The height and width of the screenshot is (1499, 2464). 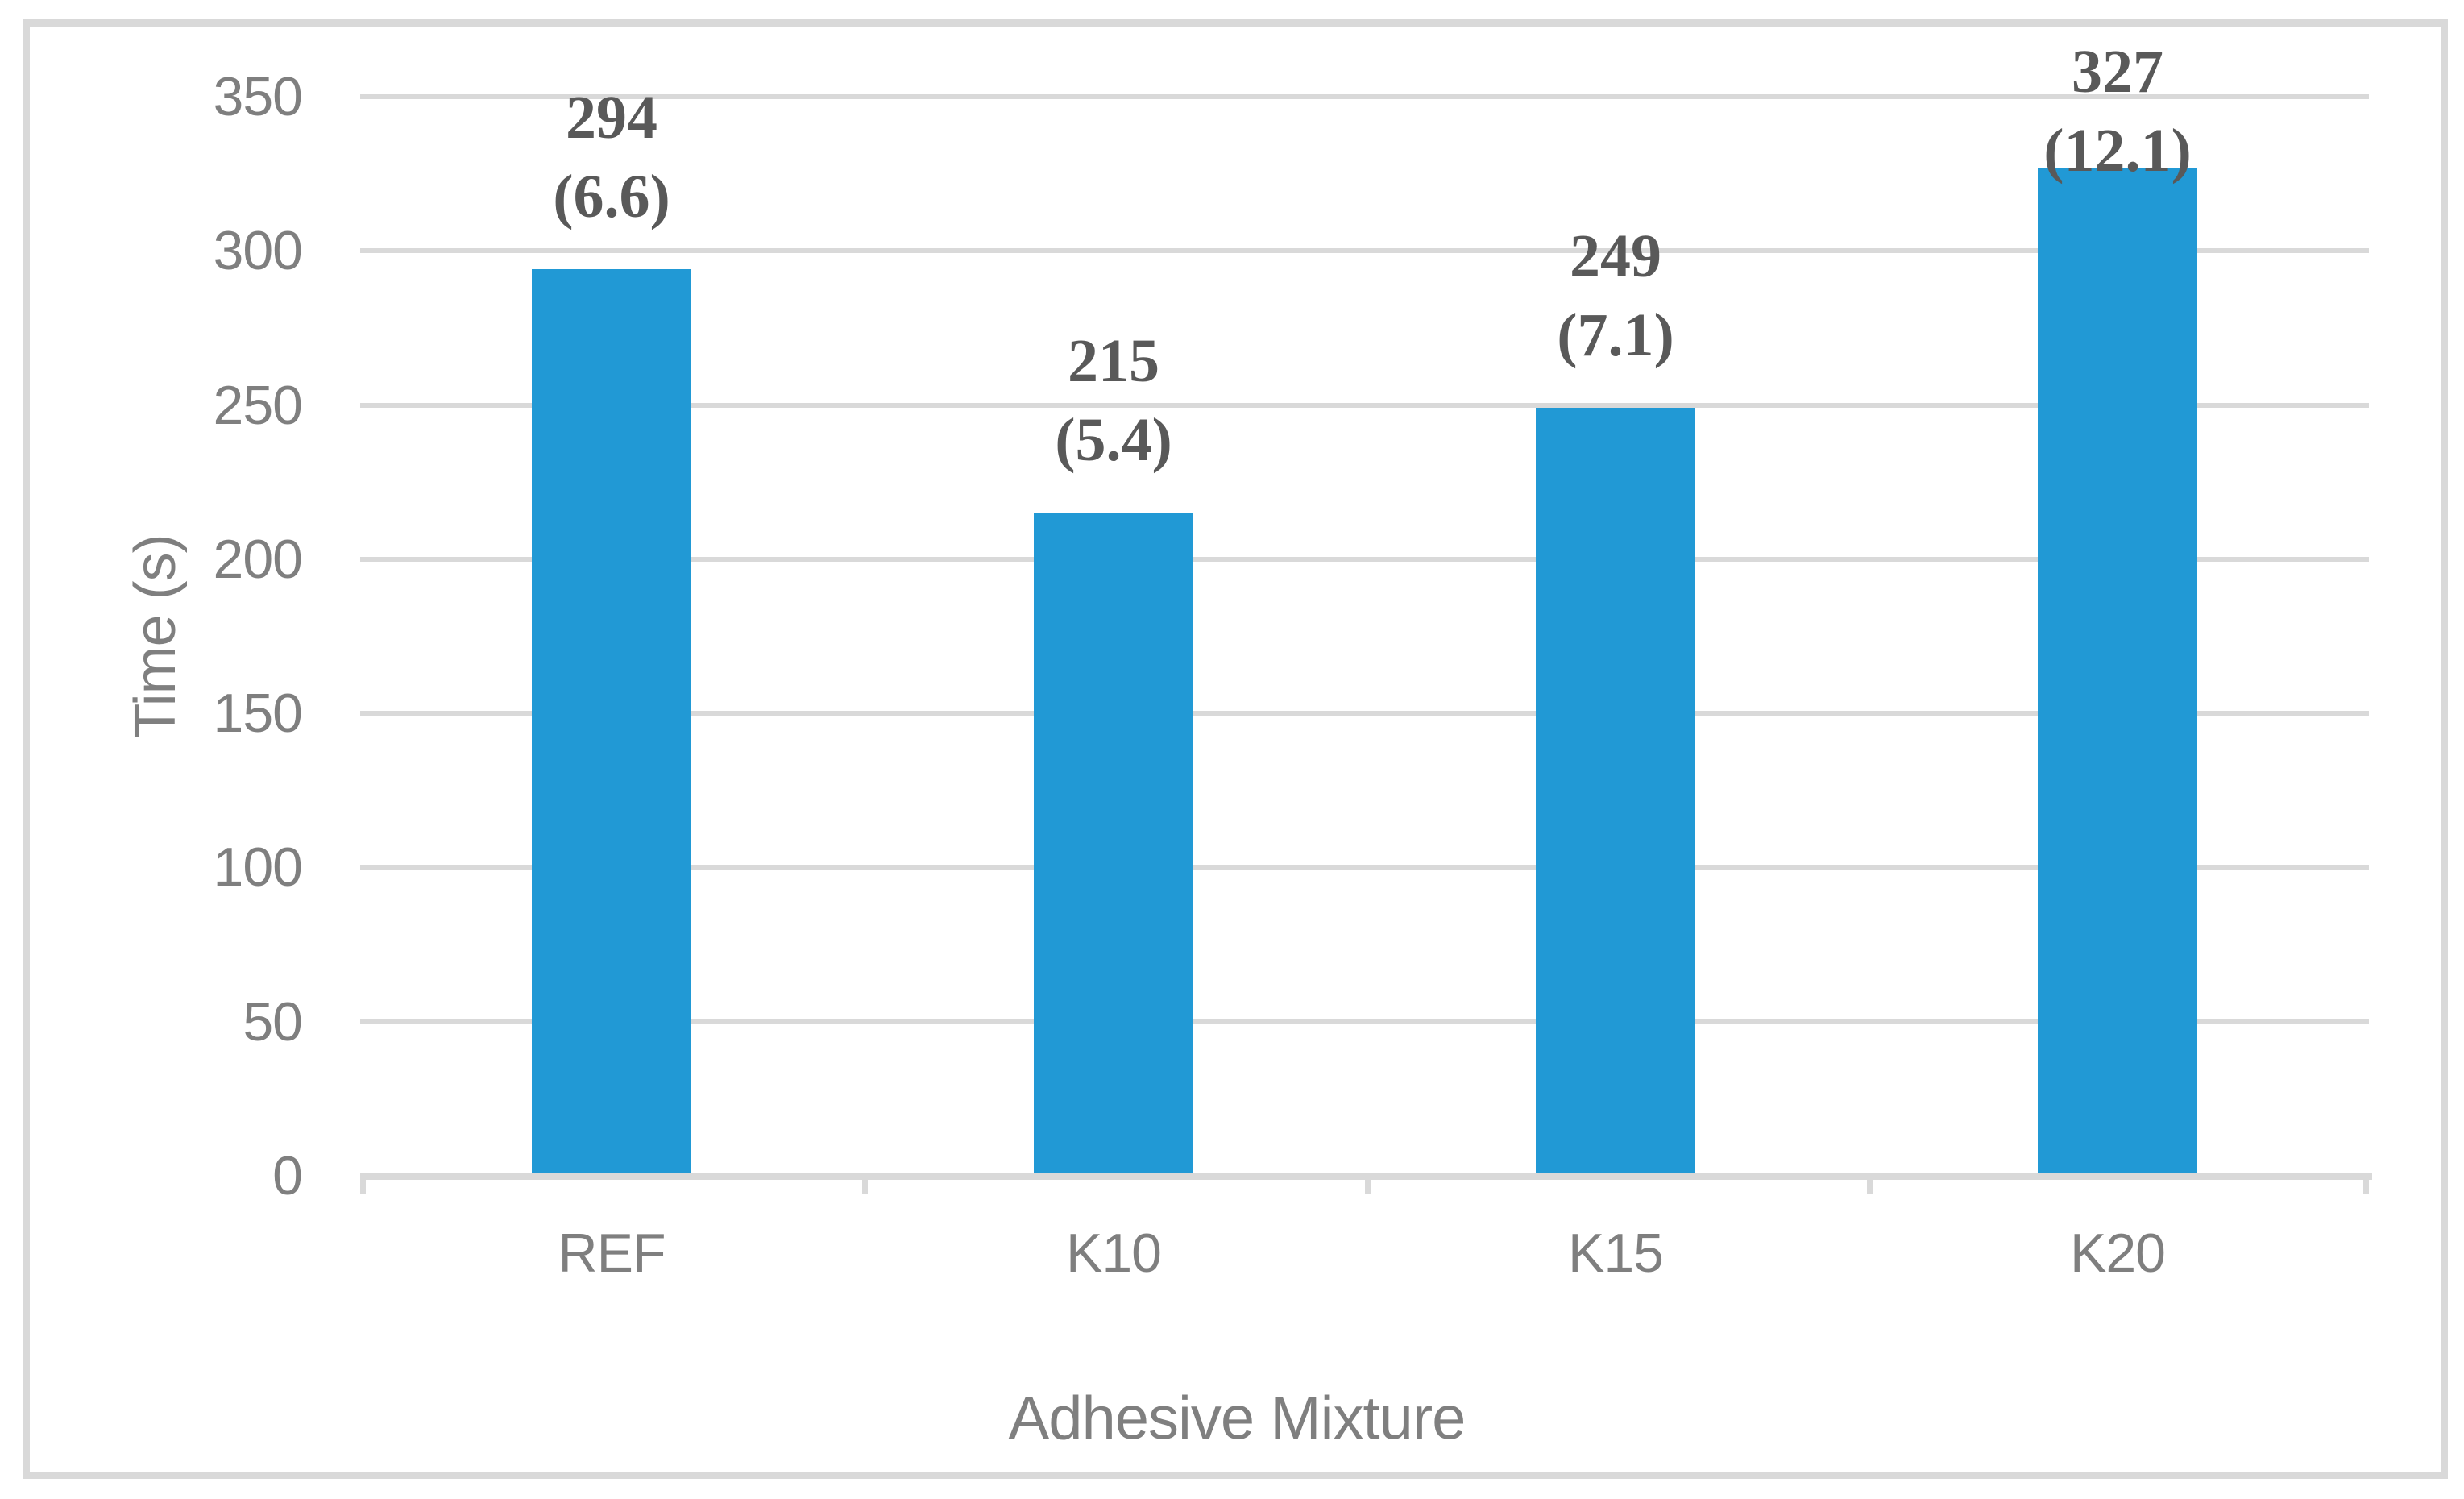 I want to click on data-label-K10-line1: 215, so click(x=1113, y=361).